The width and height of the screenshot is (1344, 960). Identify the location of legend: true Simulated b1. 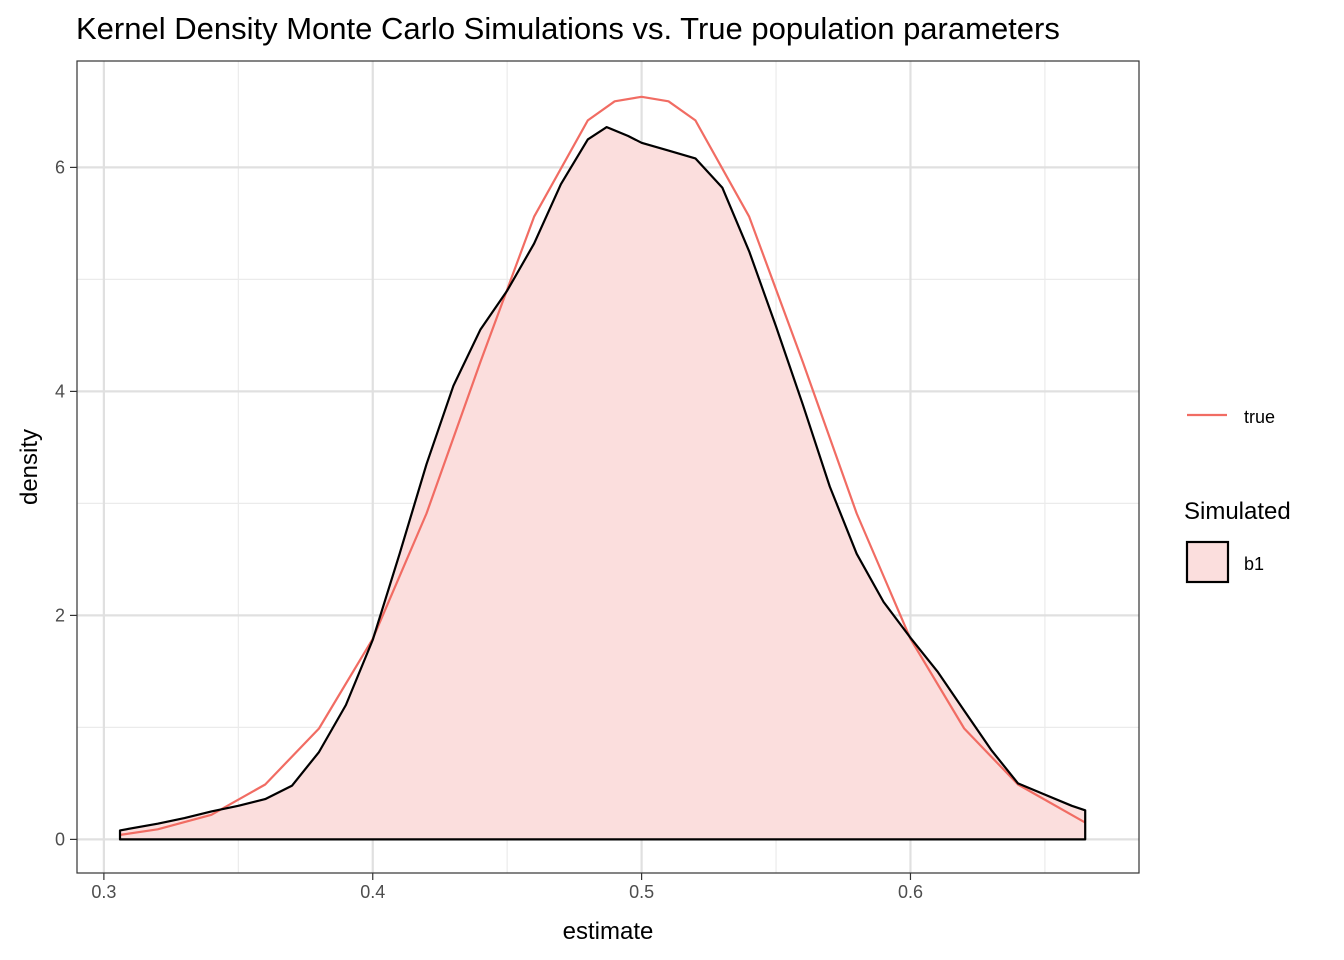
(1237, 495).